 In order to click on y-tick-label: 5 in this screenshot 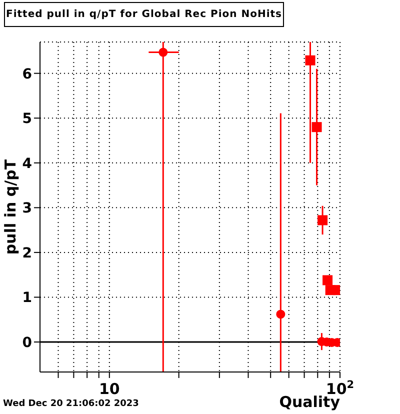, I will do `click(27, 119)`.